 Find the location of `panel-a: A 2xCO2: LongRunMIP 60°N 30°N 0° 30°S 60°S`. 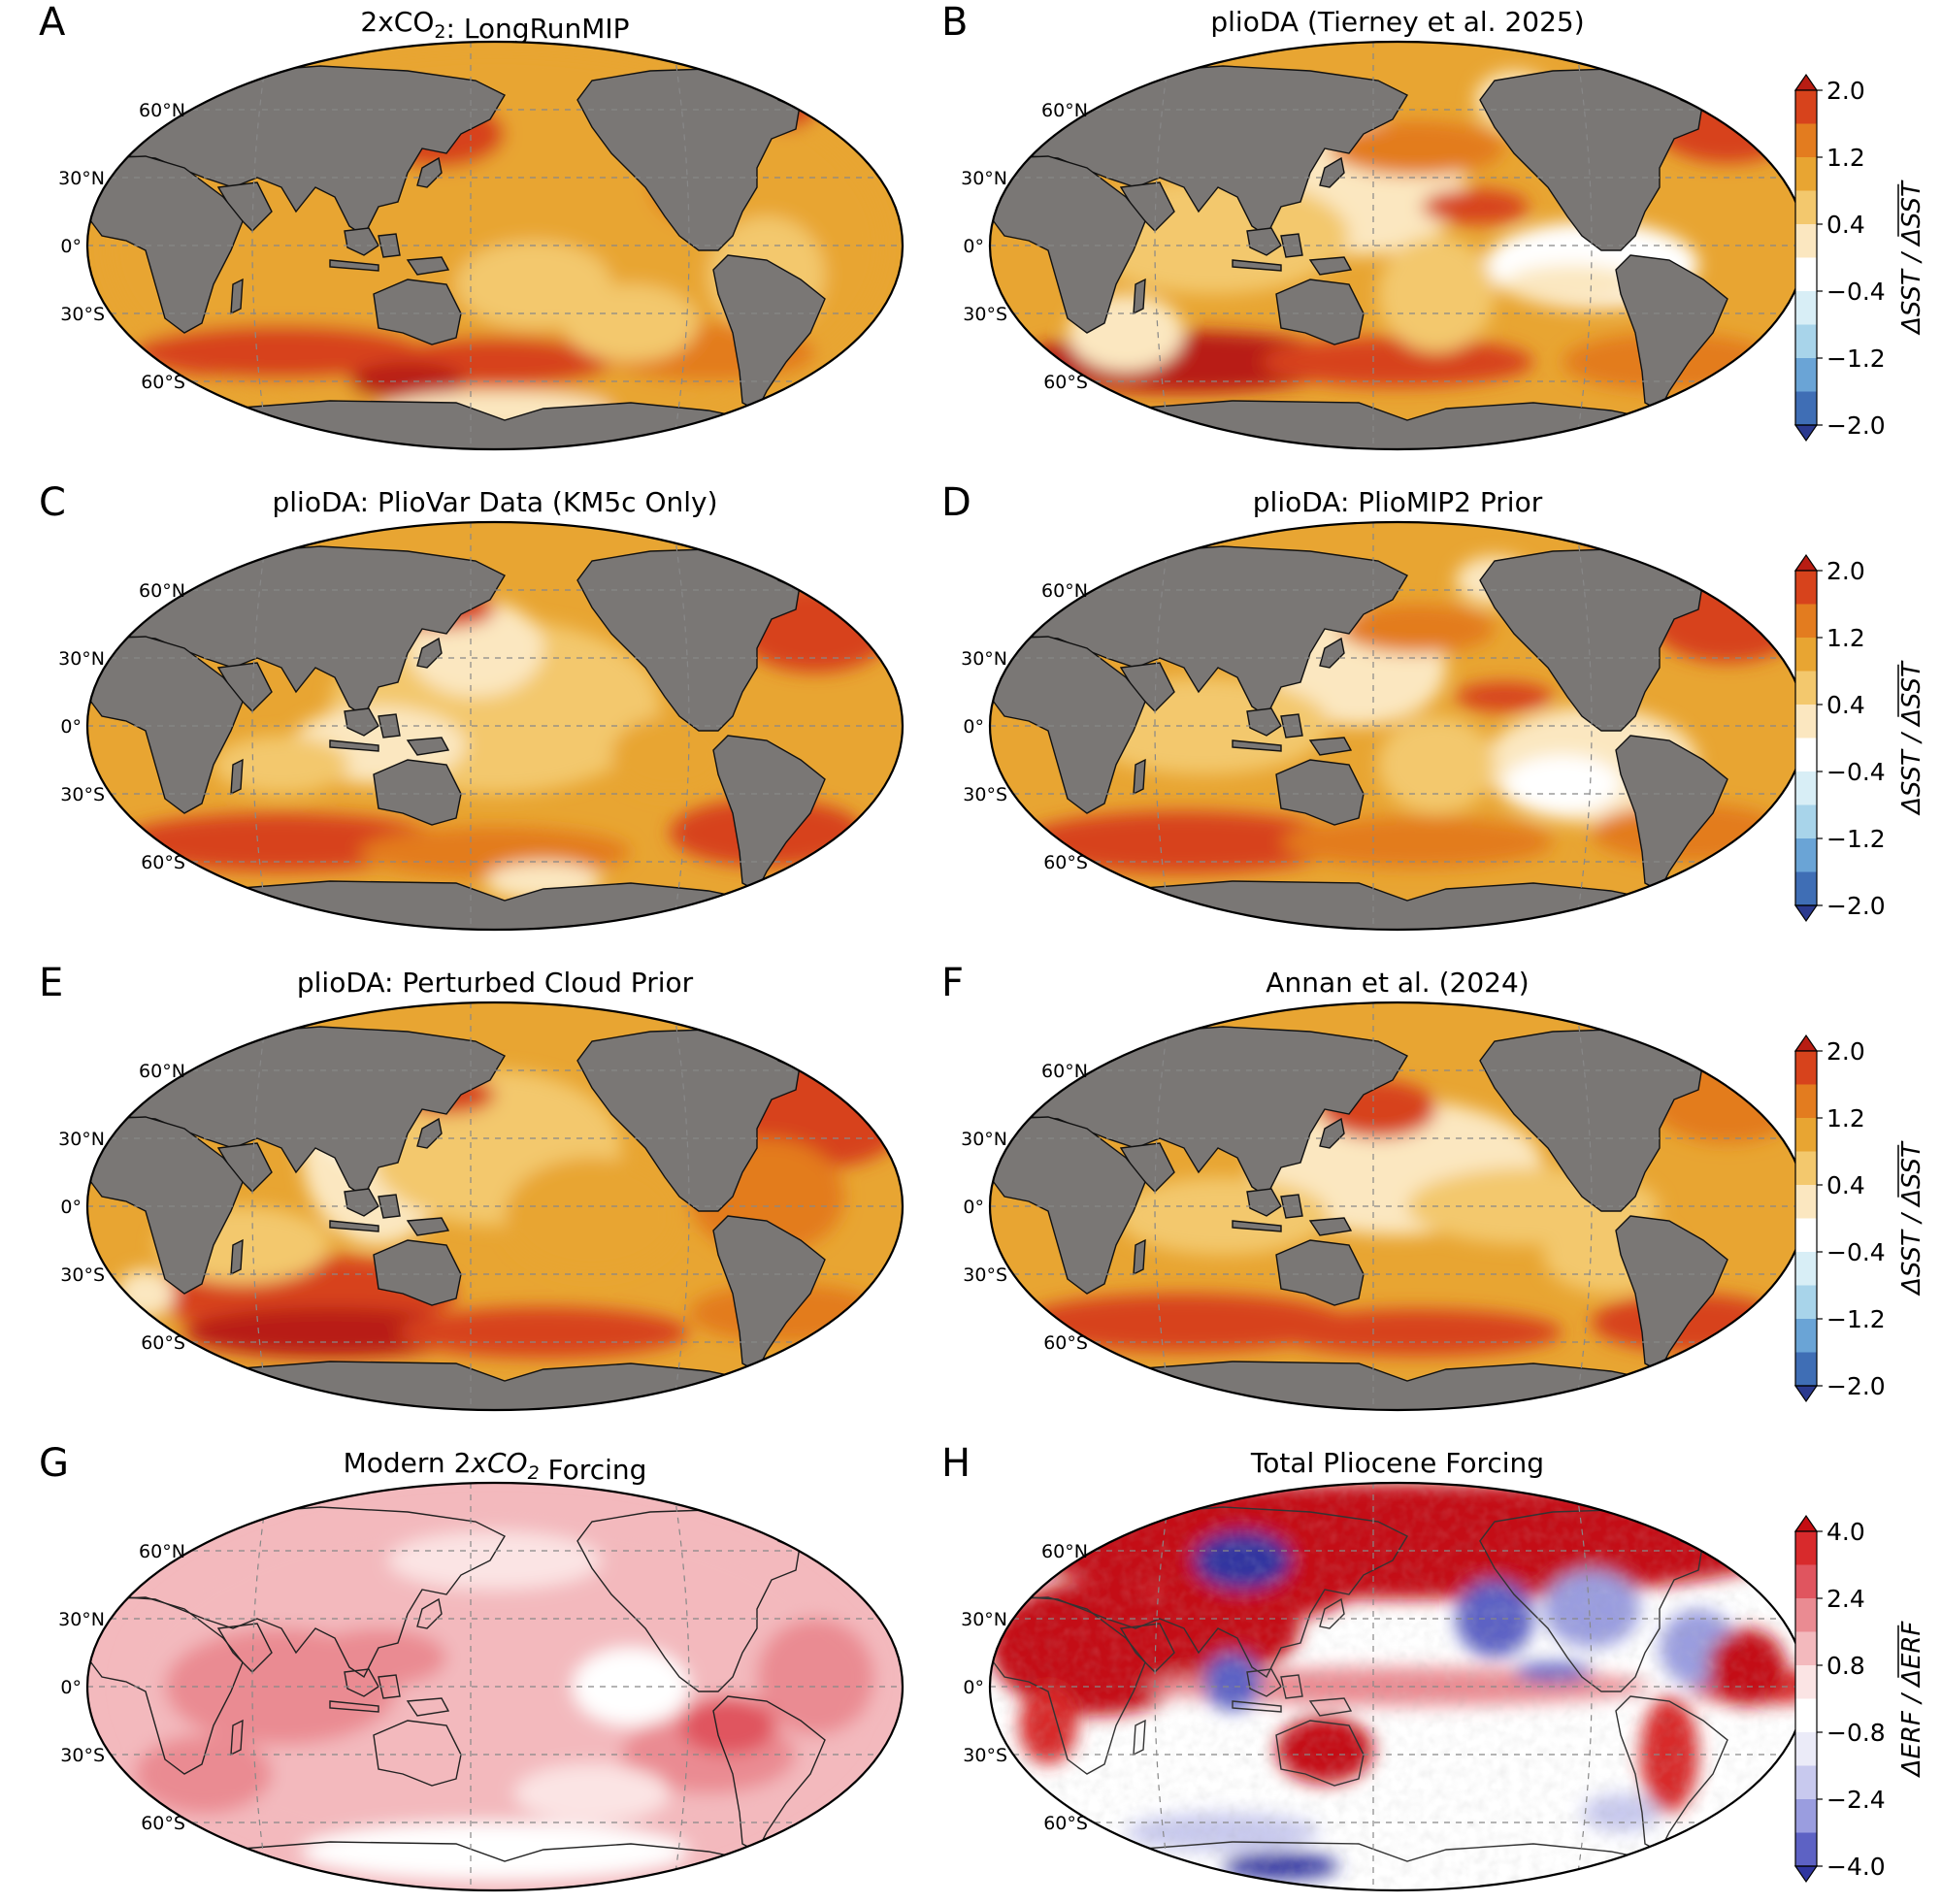

panel-a: A 2xCO2: LongRunMIP 60°N 30°N 0° 30°S 60°S is located at coordinates (472, 225).